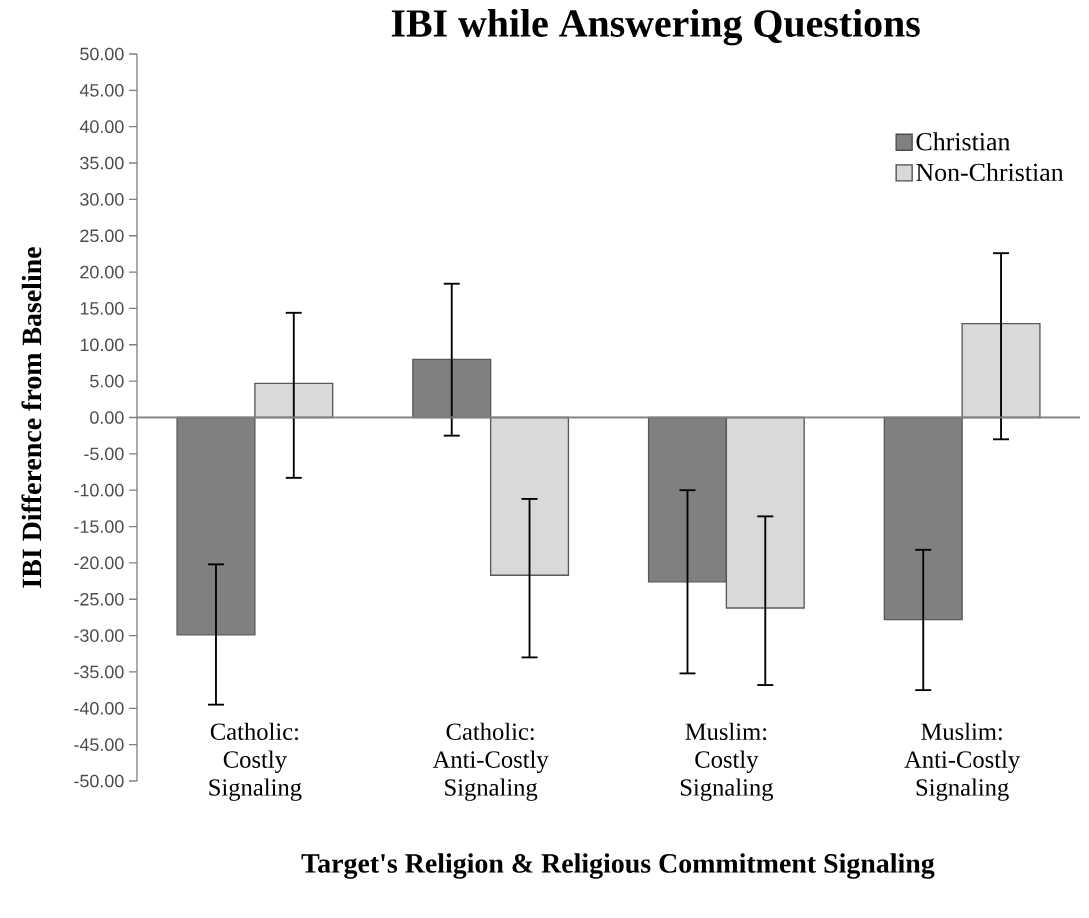  What do you see at coordinates (99, 599) in the screenshot?
I see `y-tick-label: -25.00` at bounding box center [99, 599].